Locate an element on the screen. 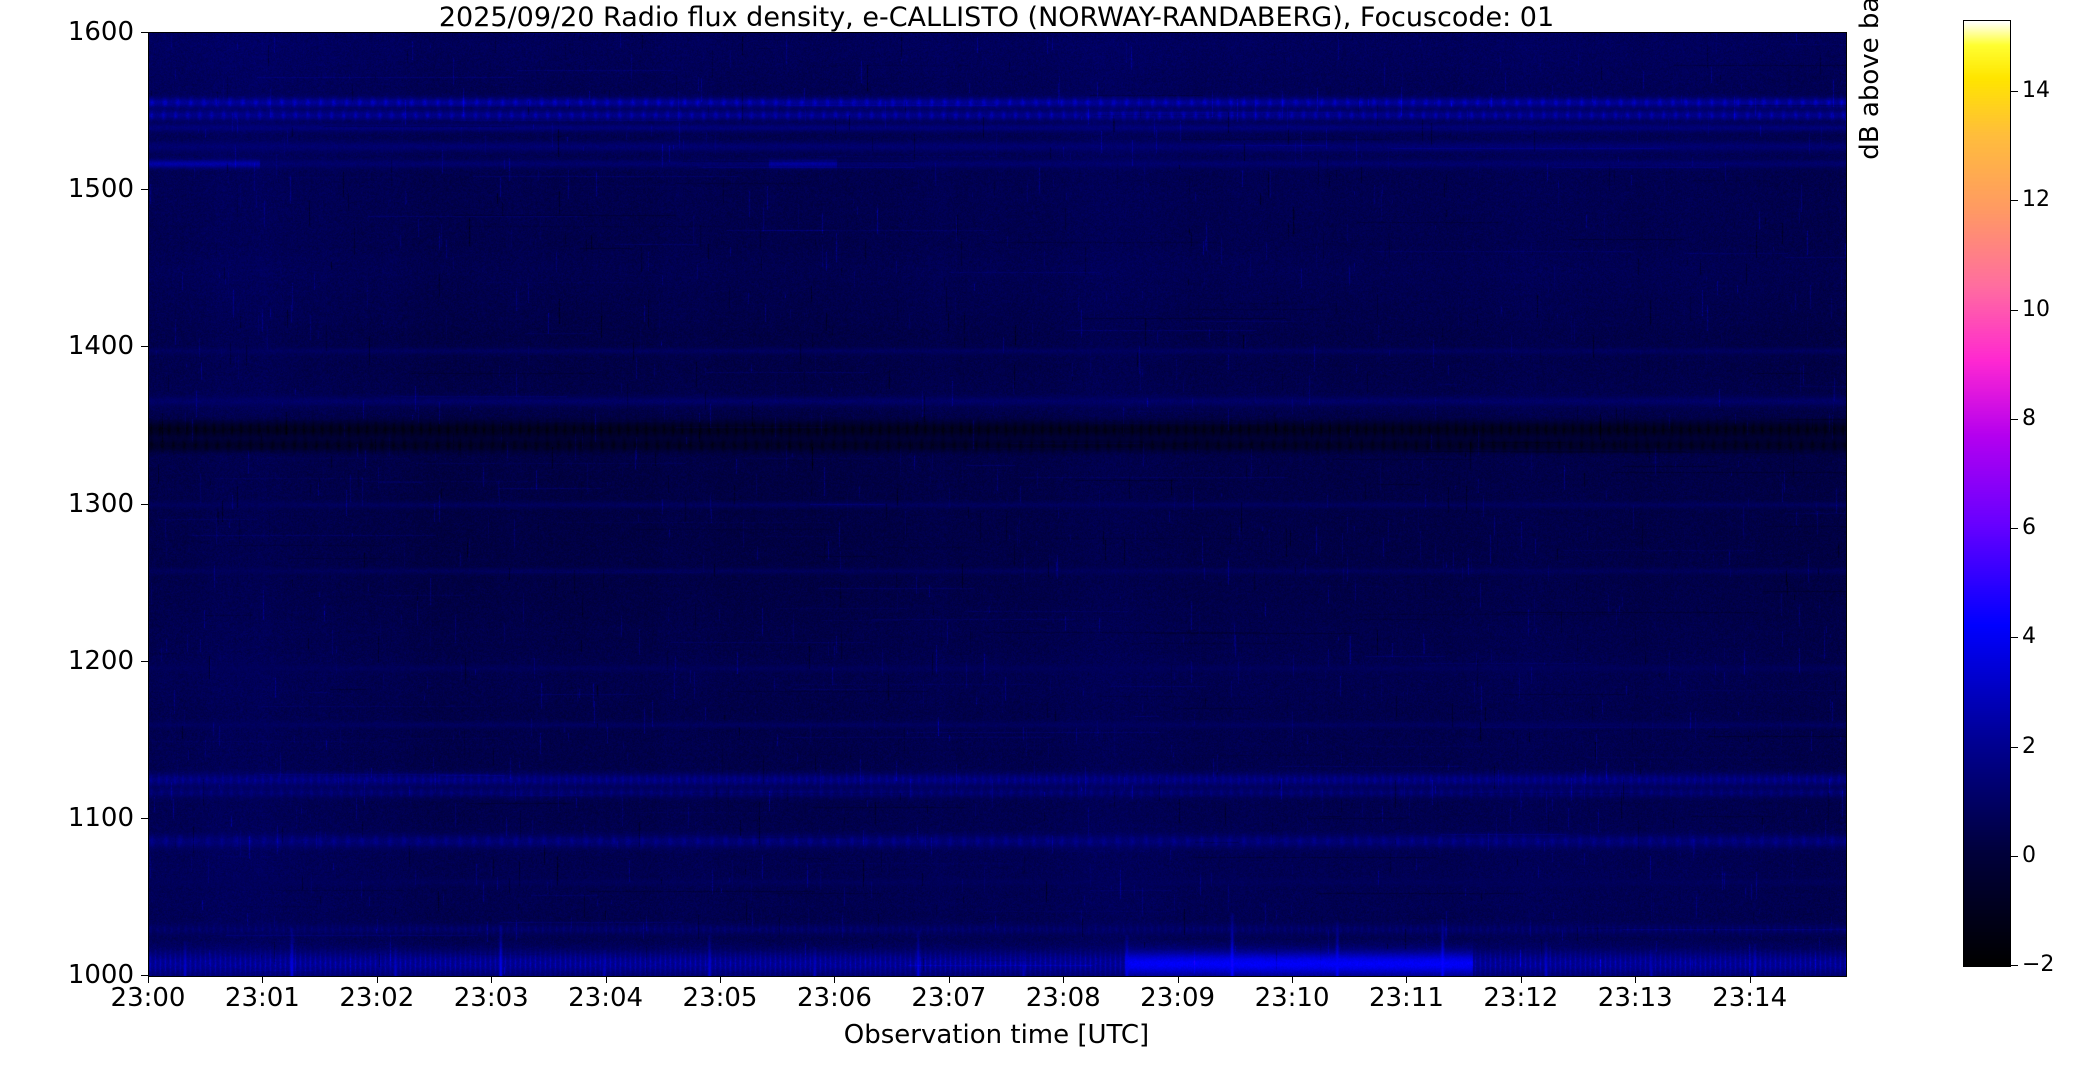  y-tick-label: 1300 is located at coordinates (100, 503).